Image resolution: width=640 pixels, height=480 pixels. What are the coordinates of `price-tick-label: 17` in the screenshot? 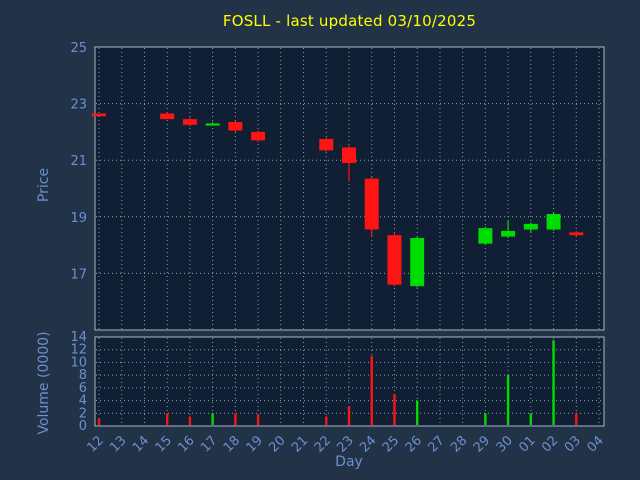 It's located at (78, 274).